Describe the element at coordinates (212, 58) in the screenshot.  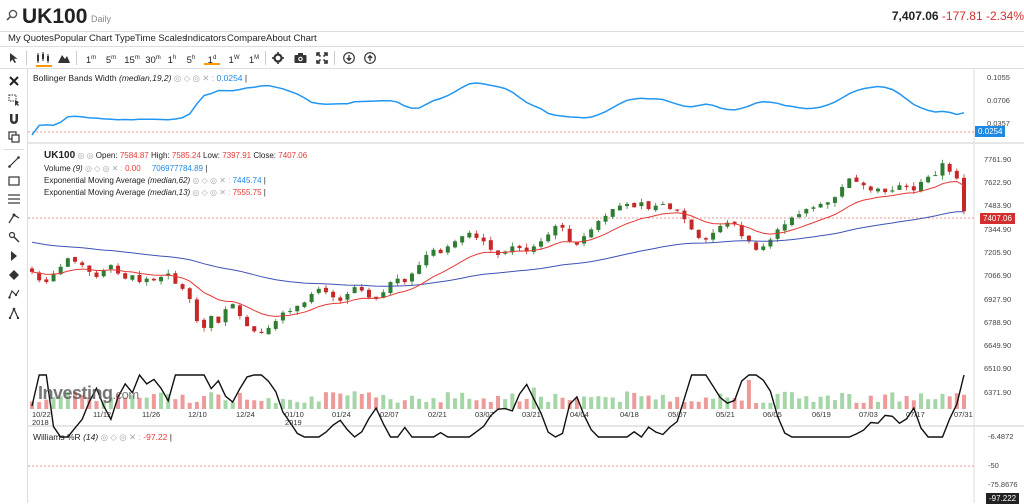
I see `interval-1d: 1d` at that location.